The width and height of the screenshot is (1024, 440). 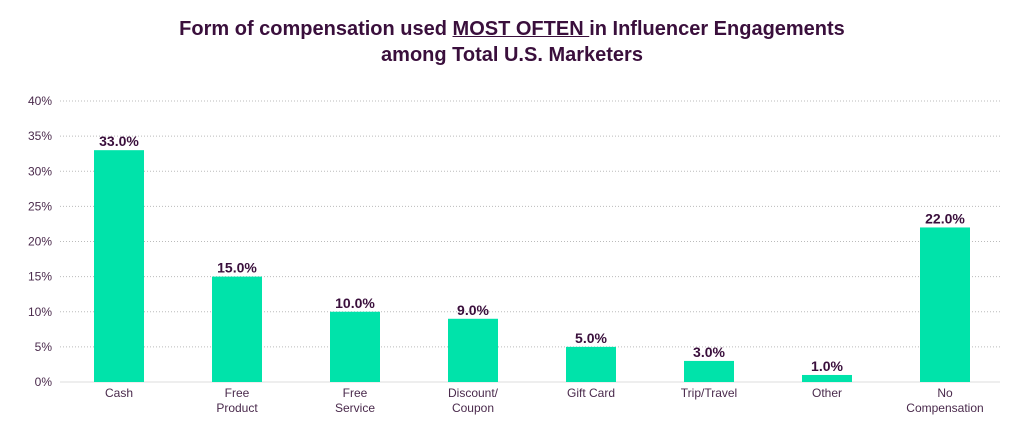 I want to click on title-emphasis: MOST OFTEN, so click(x=521, y=29).